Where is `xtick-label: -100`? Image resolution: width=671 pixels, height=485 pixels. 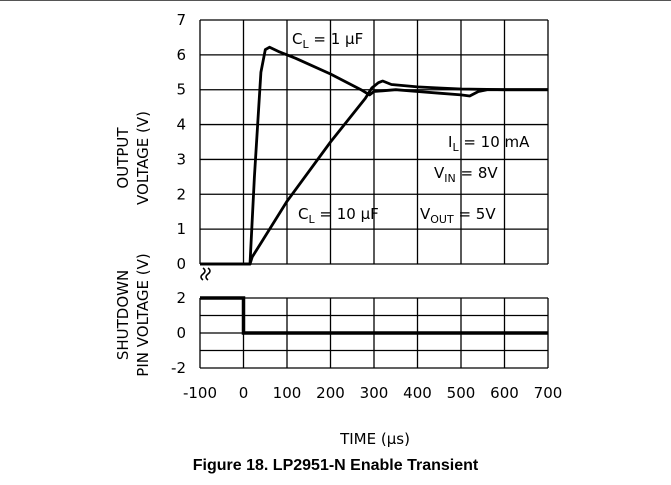 xtick-label: -100 is located at coordinates (200, 393).